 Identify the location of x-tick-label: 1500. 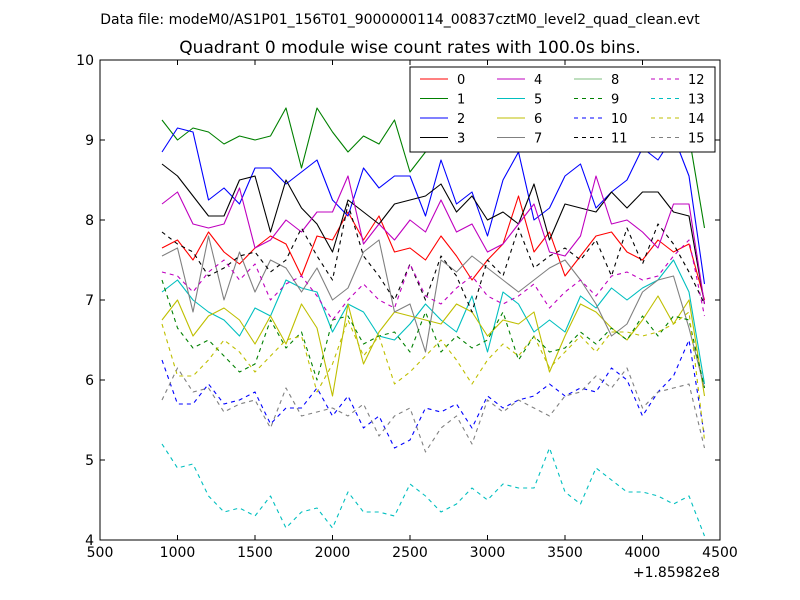
(255, 553).